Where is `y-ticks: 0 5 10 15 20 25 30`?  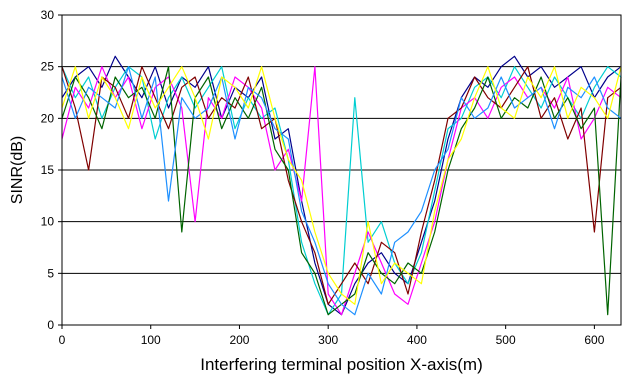 y-ticks: 0 5 10 15 20 25 30 is located at coordinates (51, 170).